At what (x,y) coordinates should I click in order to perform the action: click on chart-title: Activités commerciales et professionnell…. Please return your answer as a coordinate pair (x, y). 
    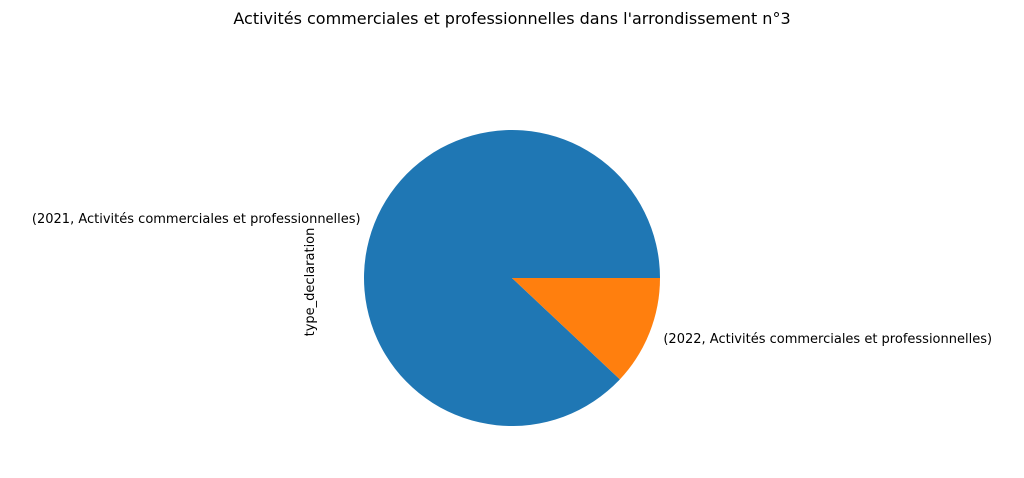
    Looking at the image, I should click on (511, 18).